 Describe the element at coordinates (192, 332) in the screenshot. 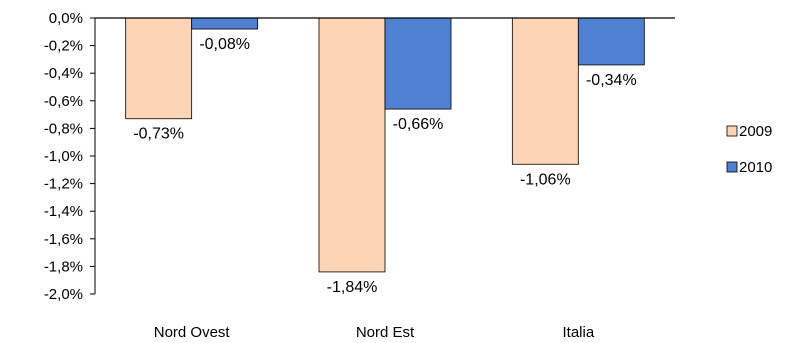

I see `category-label: Nord Ovest` at that location.